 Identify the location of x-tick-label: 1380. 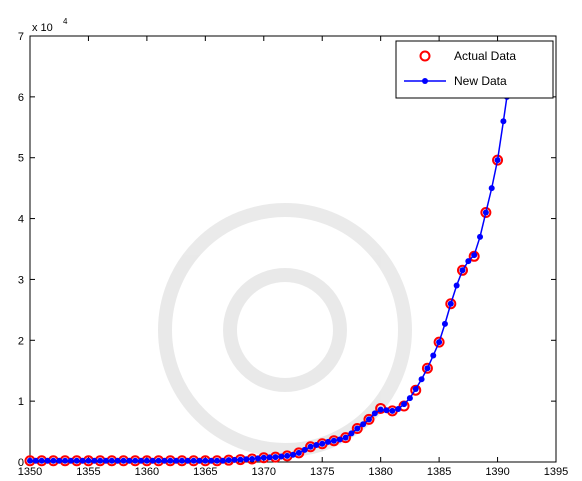
(380, 472).